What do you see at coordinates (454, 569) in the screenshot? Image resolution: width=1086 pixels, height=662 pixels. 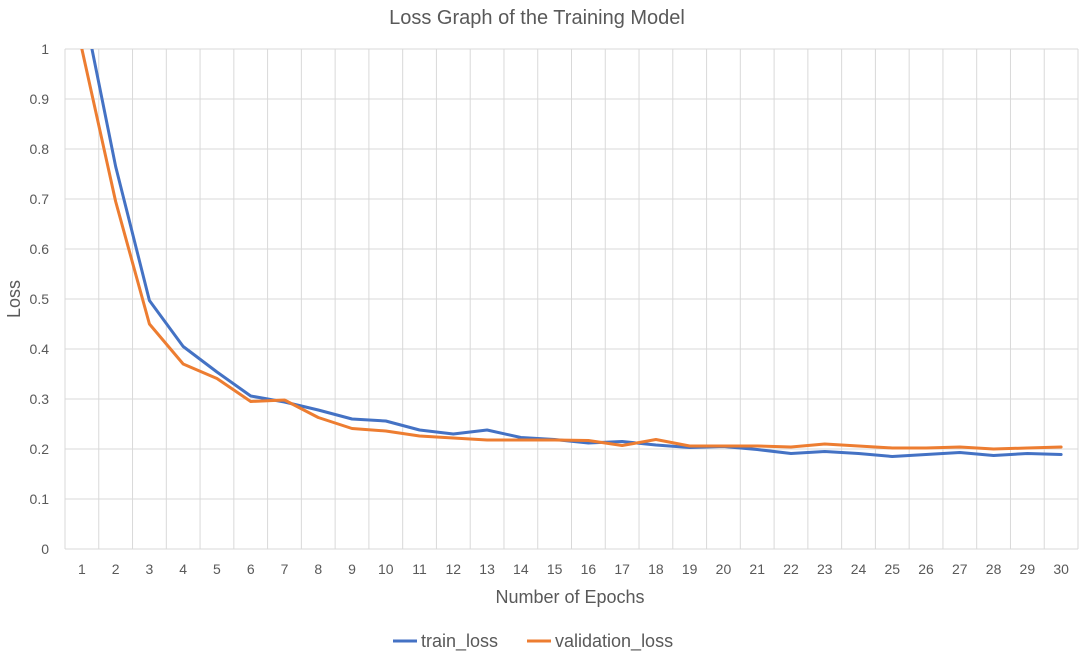 I see `x-tick-label: 12` at bounding box center [454, 569].